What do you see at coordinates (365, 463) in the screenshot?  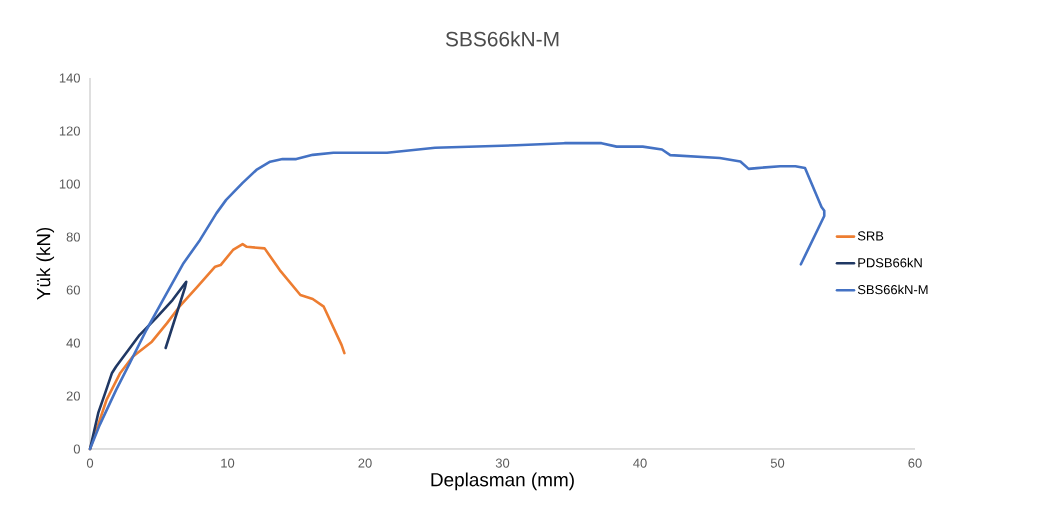 I see `x-tick-label: 20` at bounding box center [365, 463].